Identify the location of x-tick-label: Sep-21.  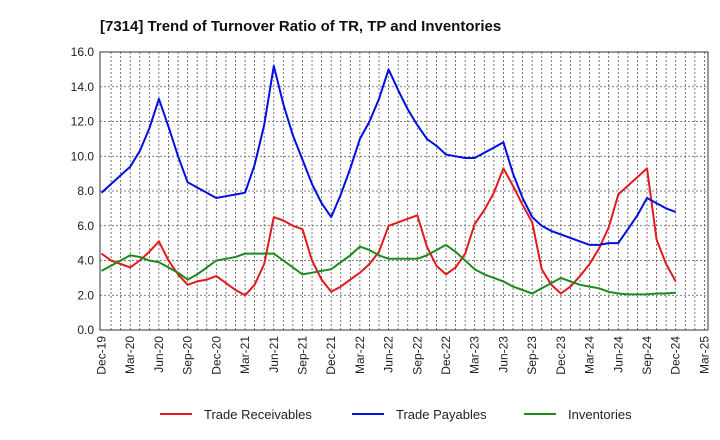
(302, 355).